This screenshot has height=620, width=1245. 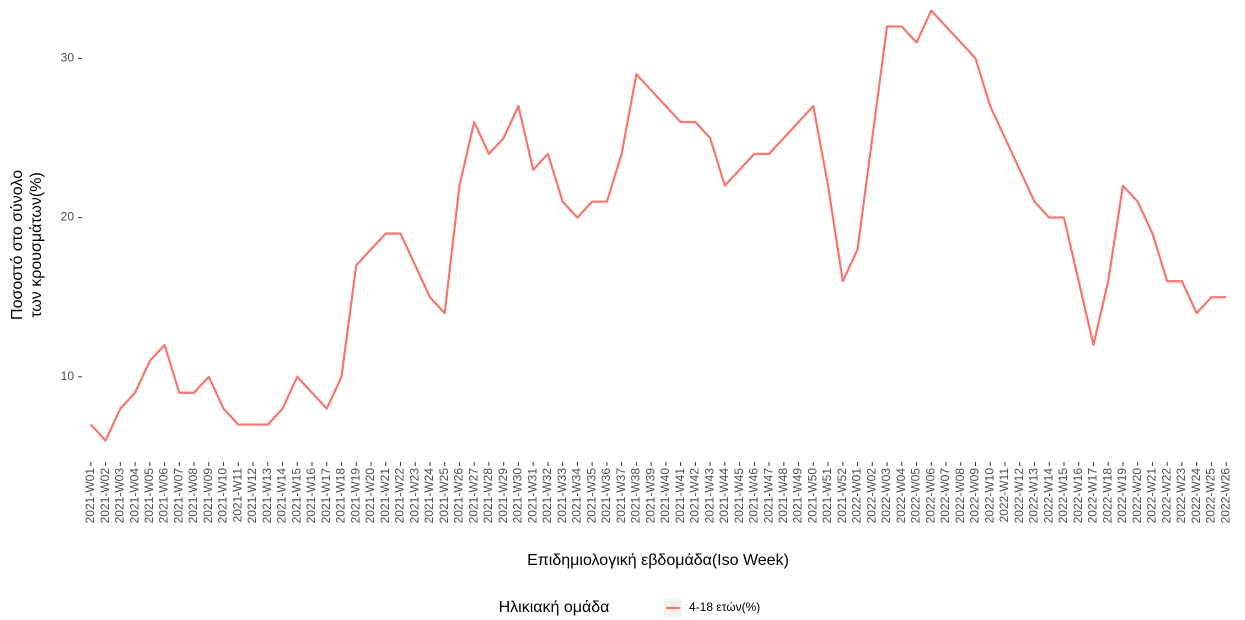 What do you see at coordinates (930, 496) in the screenshot?
I see `x-tick-label: 2022-W06` at bounding box center [930, 496].